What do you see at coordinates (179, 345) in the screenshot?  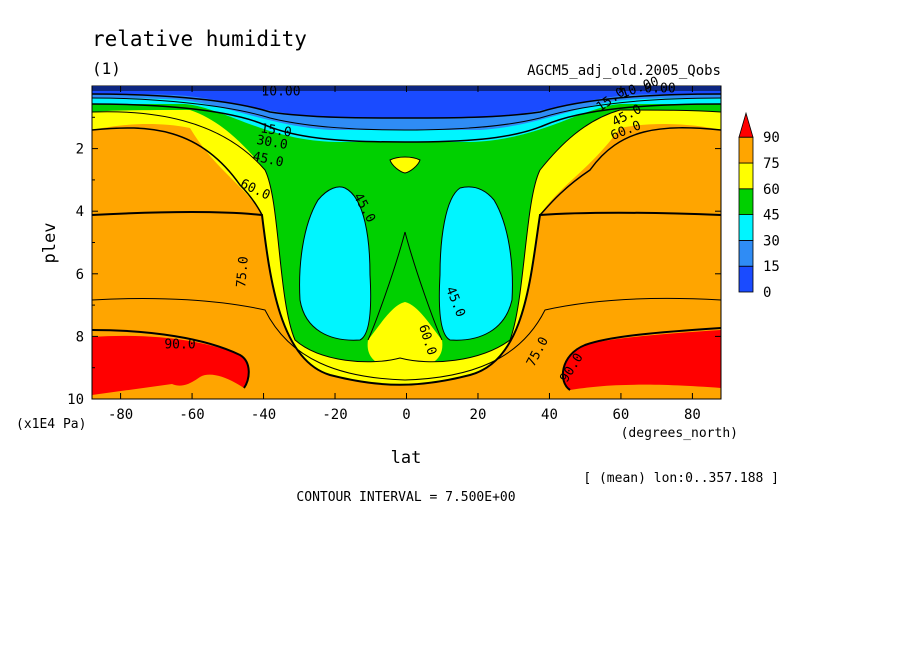 I see `contour-label: 90.0` at bounding box center [179, 345].